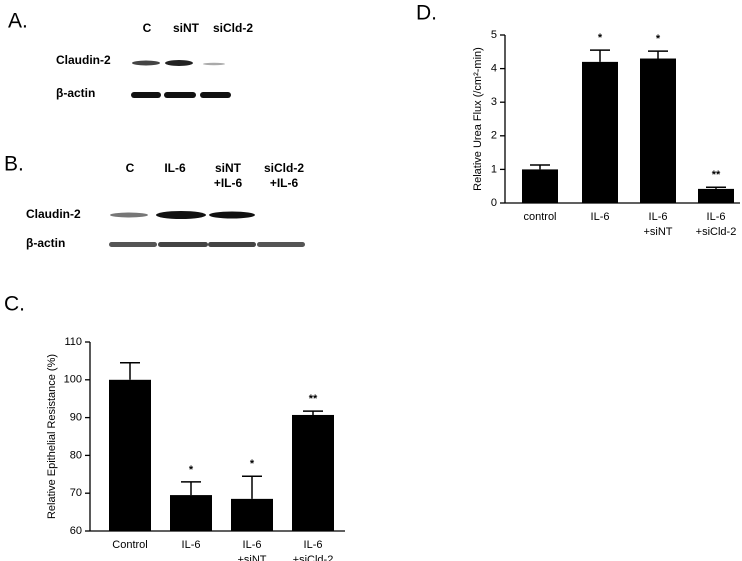 This screenshot has width=742, height=561. I want to click on y-tick-label: 70, so click(76, 493).